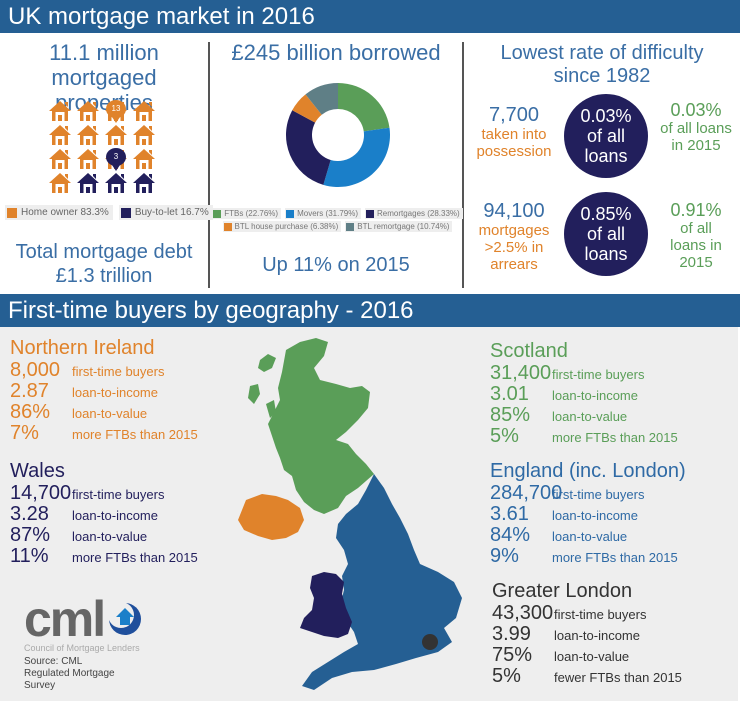 This screenshot has height=701, width=740. I want to click on borrowing-growth: Up 11% on 2015, so click(336, 265).